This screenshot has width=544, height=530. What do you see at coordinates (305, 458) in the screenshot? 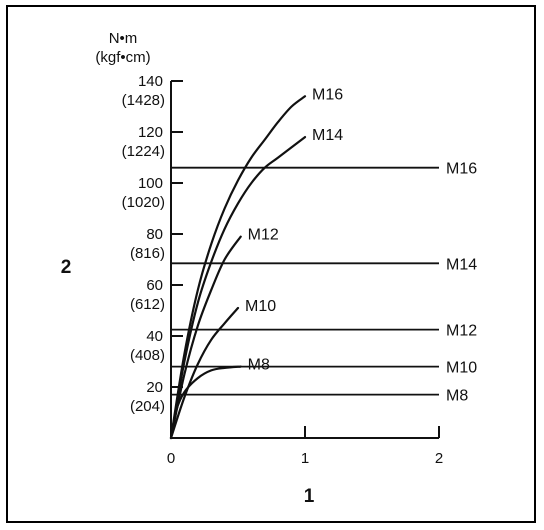
I see `x-tick-label: 1` at bounding box center [305, 458].